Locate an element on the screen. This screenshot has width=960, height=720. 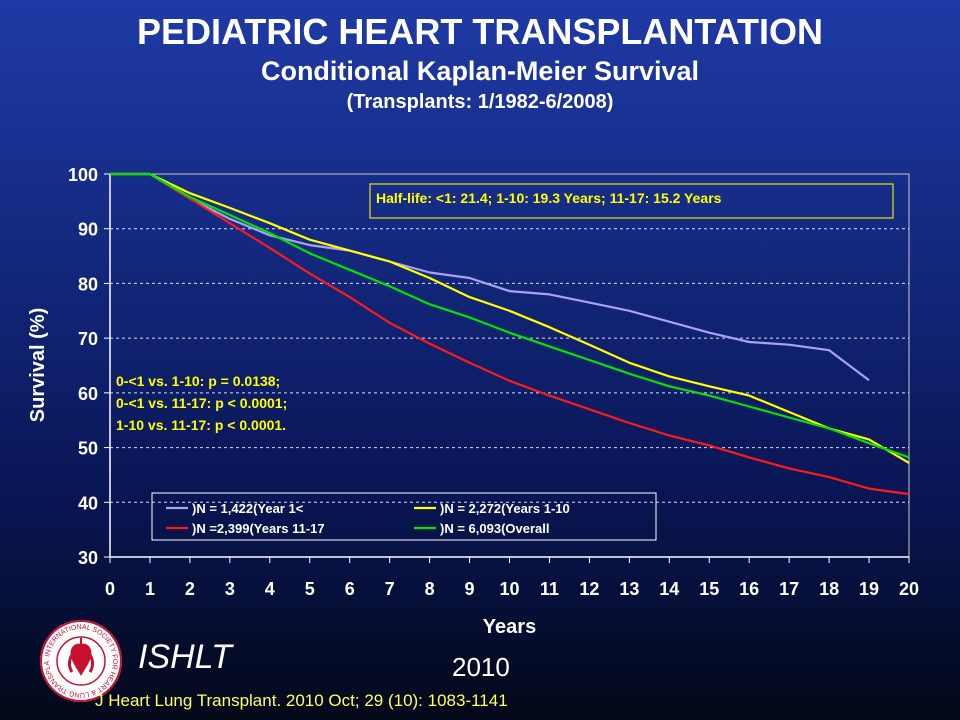
x-tick-label: 11 is located at coordinates (549, 589).